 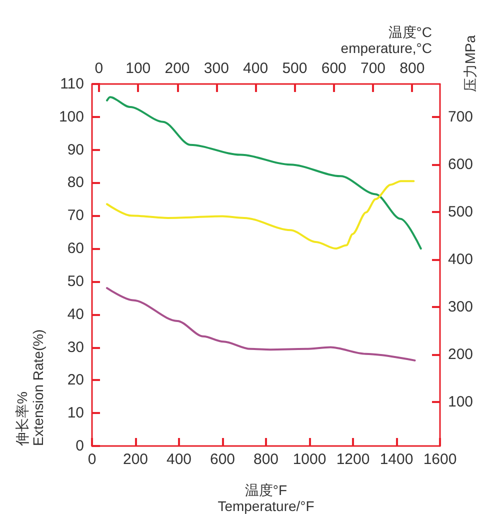 I want to click on x2-tick-label: 100, so click(x=138, y=68).